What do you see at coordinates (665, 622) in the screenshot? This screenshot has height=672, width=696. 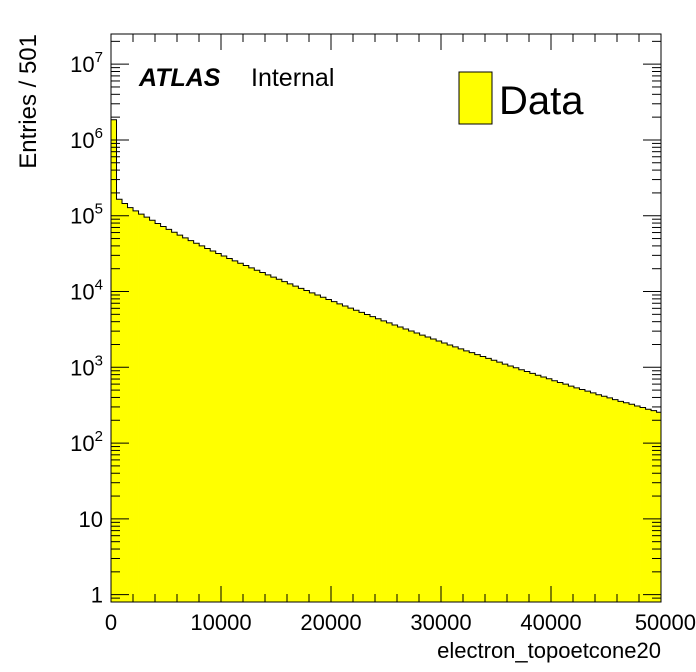 I see `x-tick-label: 50000` at bounding box center [665, 622].